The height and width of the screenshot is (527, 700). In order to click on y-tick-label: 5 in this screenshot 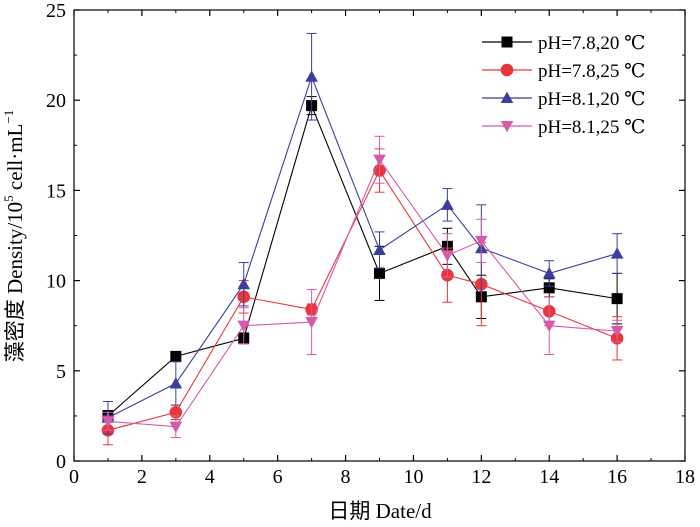, I will do `click(61, 372)`.